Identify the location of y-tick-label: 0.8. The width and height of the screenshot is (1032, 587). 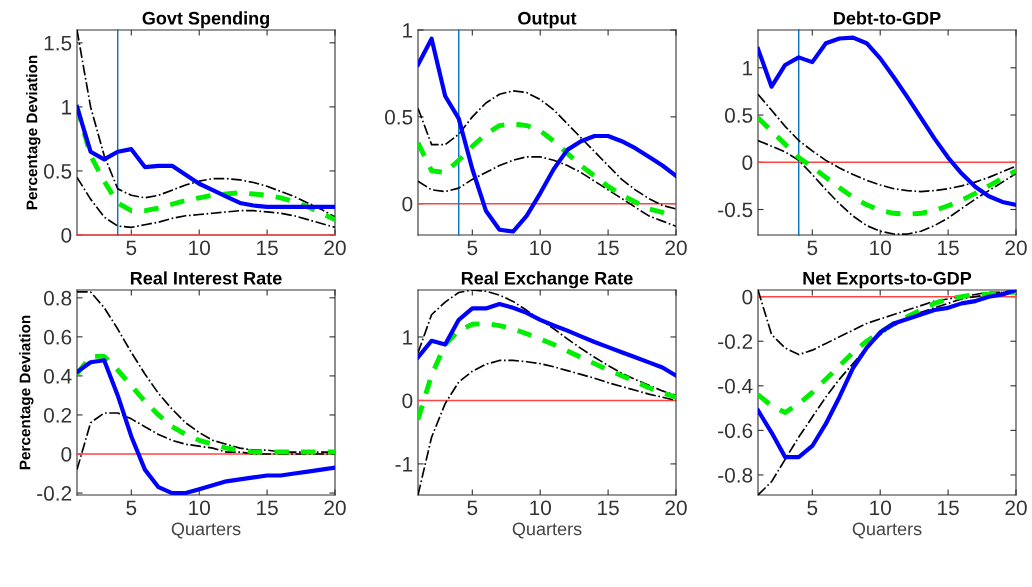
(57, 298).